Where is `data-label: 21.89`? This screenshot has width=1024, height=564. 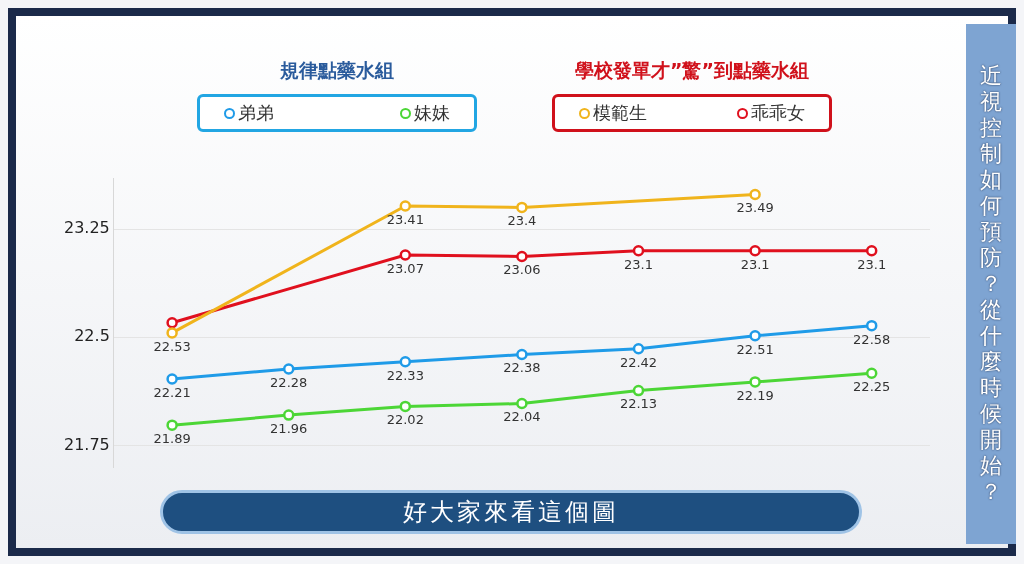 data-label: 21.89 is located at coordinates (172, 439).